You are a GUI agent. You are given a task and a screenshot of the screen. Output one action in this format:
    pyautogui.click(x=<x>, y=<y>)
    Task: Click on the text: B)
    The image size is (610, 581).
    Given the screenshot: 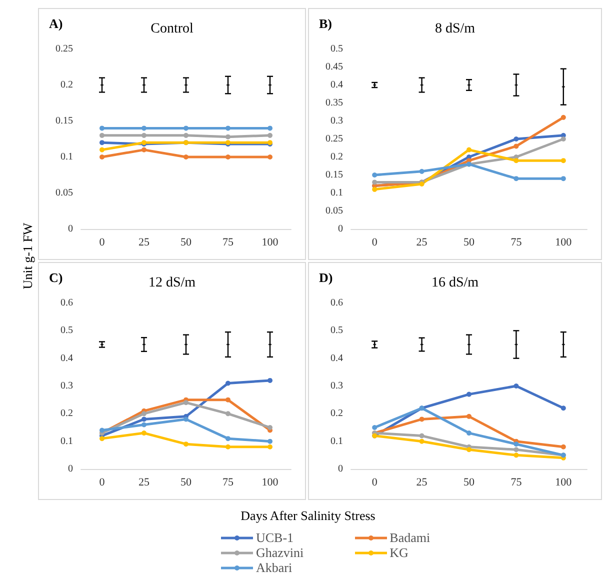 What is the action you would take?
    pyautogui.click(x=325, y=23)
    